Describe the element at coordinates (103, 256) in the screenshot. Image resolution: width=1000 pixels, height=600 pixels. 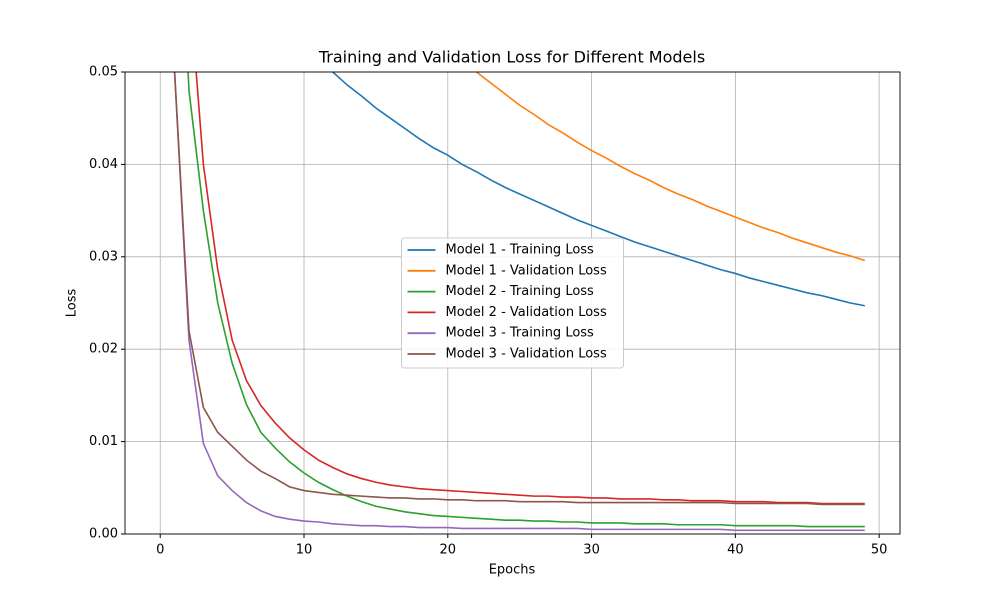
I see `y-tick-label: 0.03` at that location.